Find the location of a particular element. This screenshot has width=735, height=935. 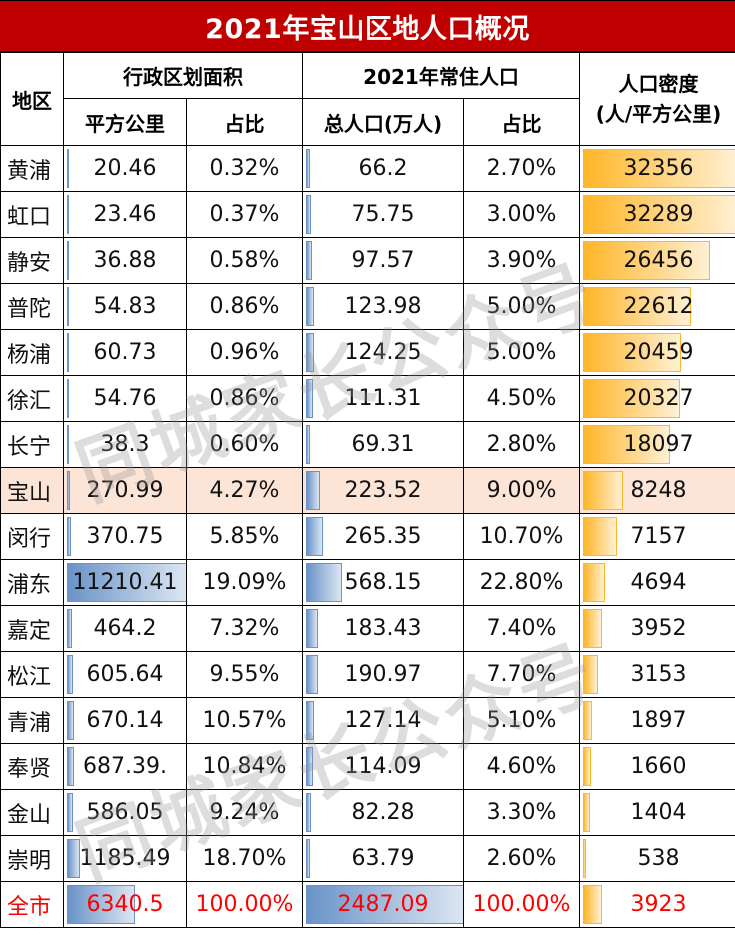

cell-pop: 190.97 is located at coordinates (383, 674).